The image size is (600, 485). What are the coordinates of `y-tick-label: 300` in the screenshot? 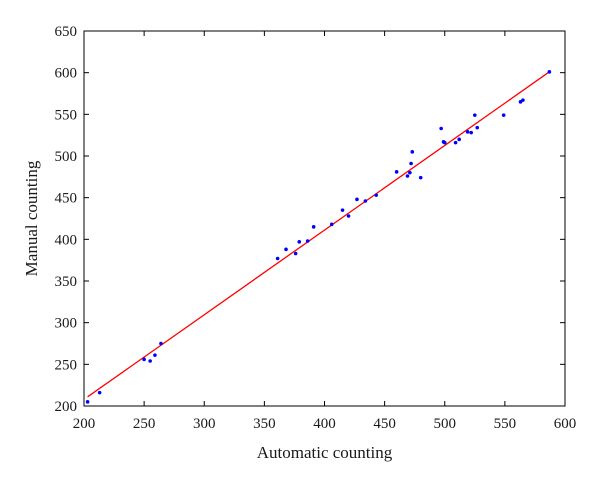 It's located at (66, 324).